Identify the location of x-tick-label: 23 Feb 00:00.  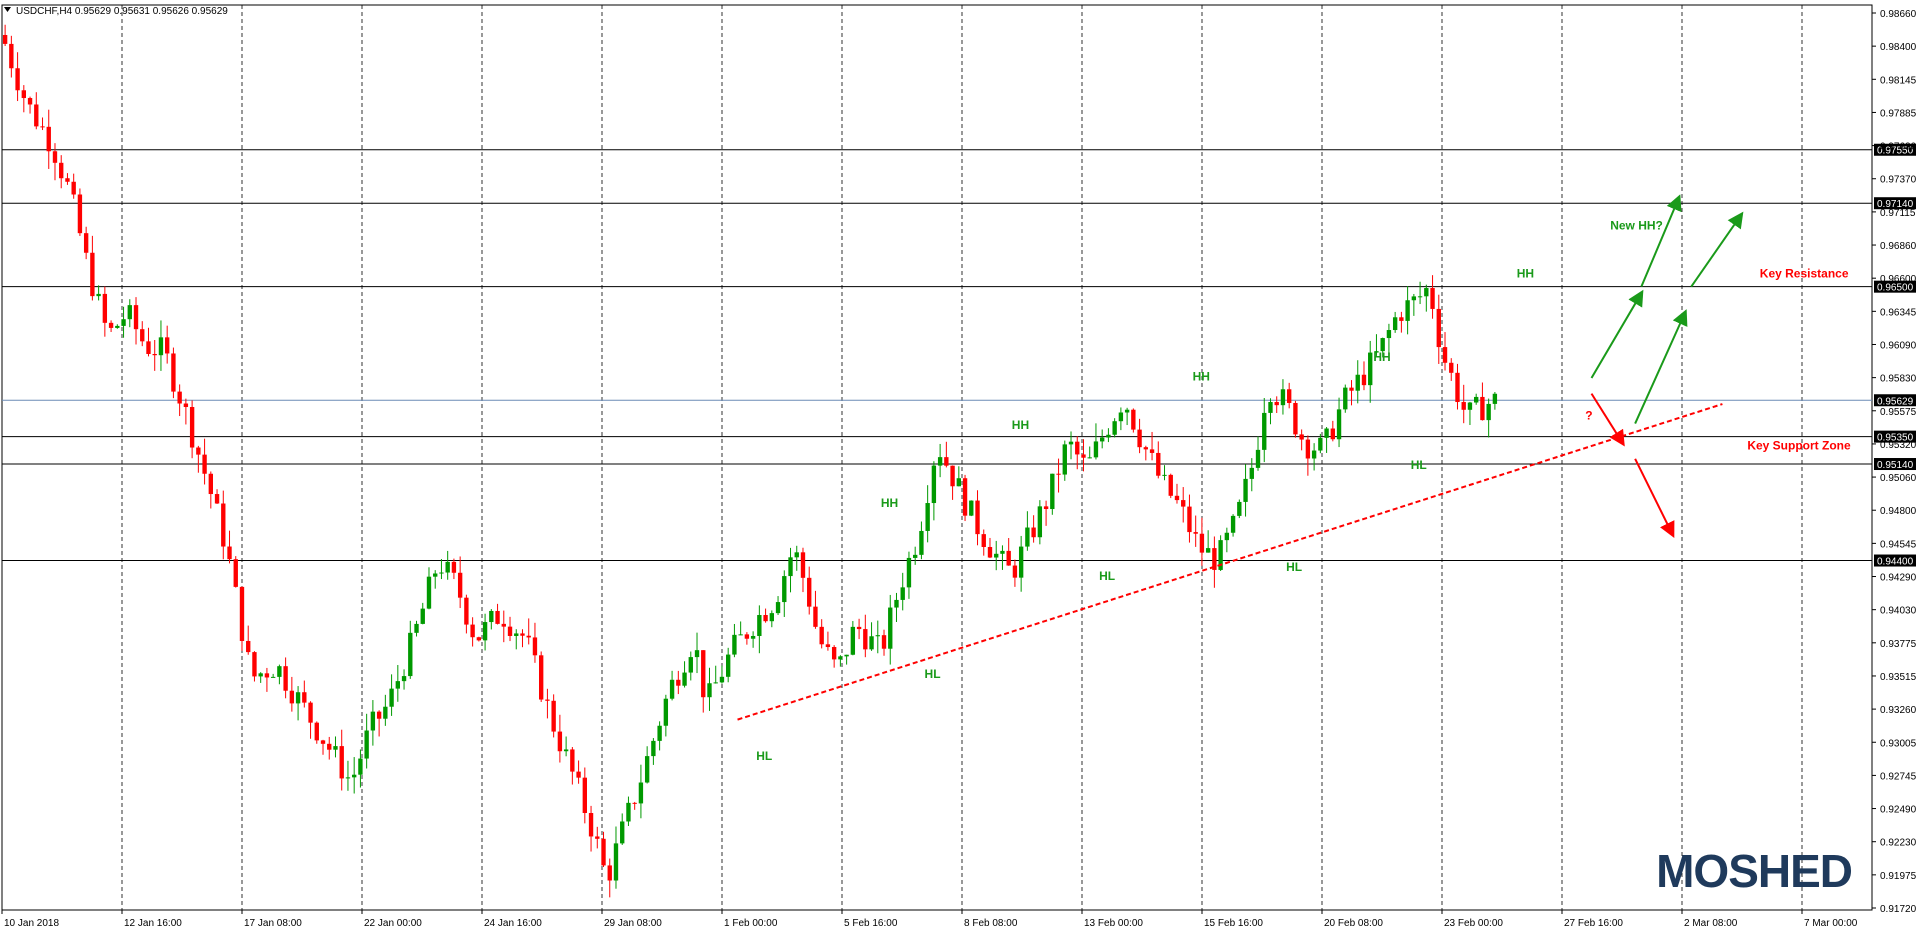
(1473, 923).